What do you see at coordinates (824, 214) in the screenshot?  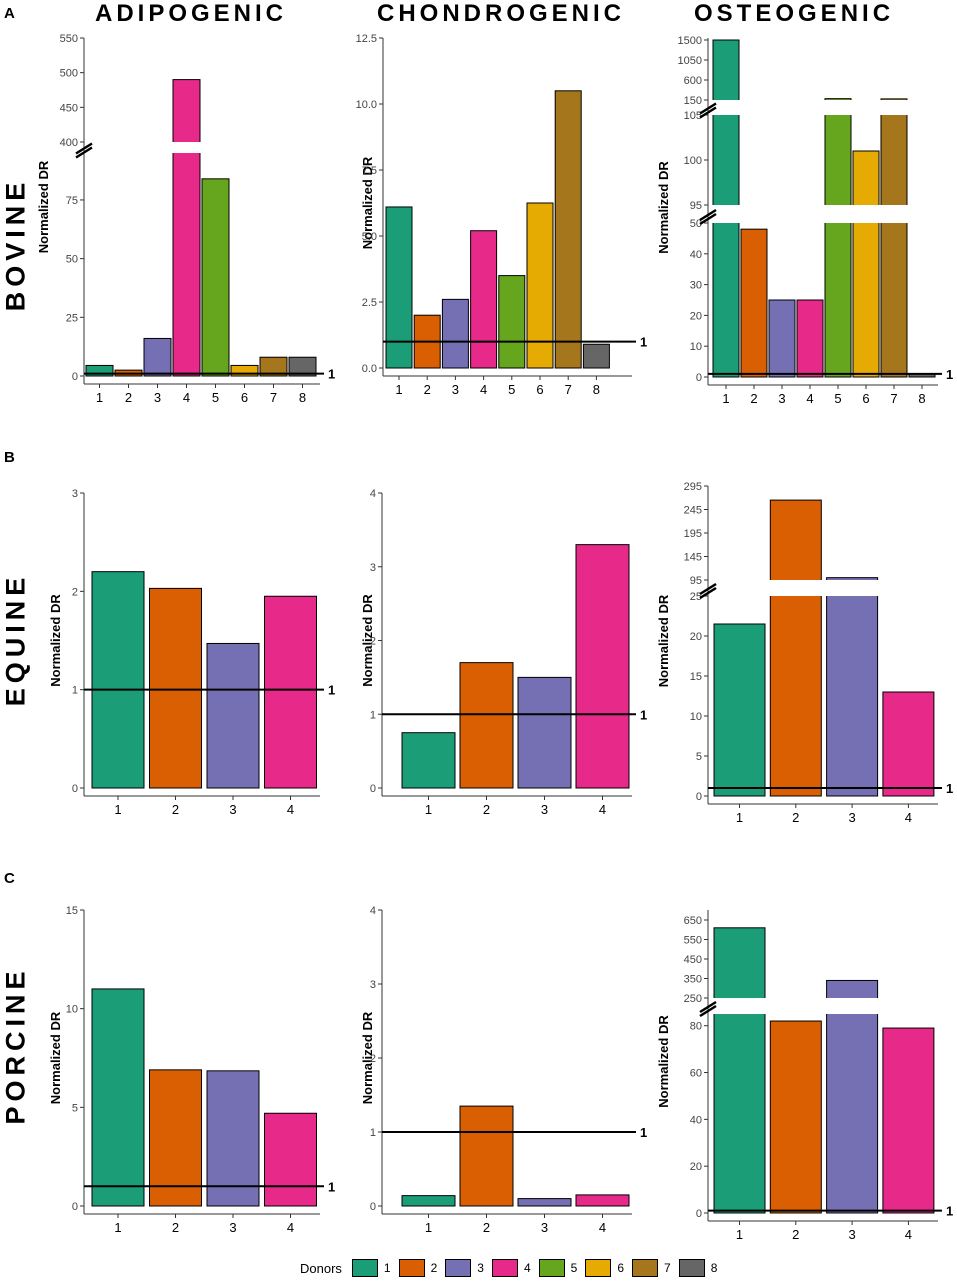 I see `bovine-osteogenic-axis-break-gap` at bounding box center [824, 214].